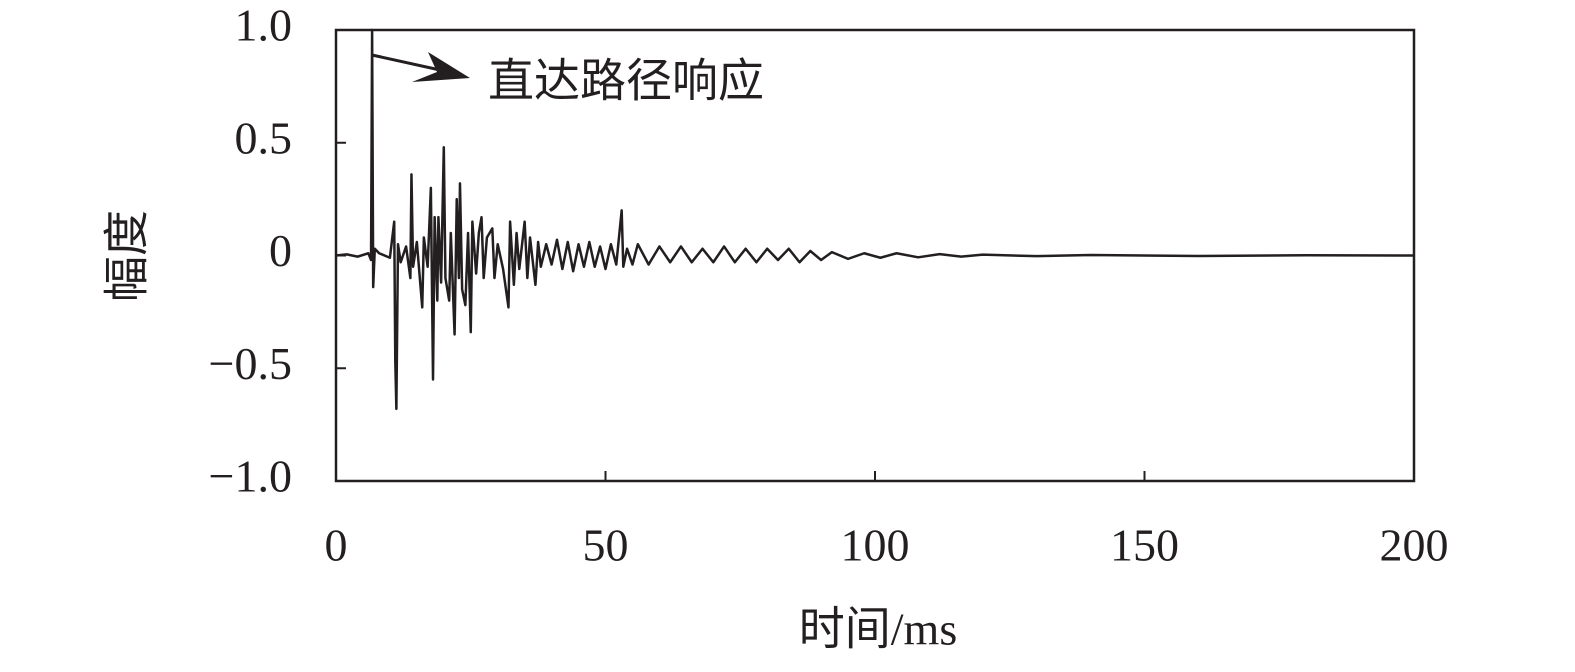  I want to click on x-tick-label: 0, so click(336, 545).